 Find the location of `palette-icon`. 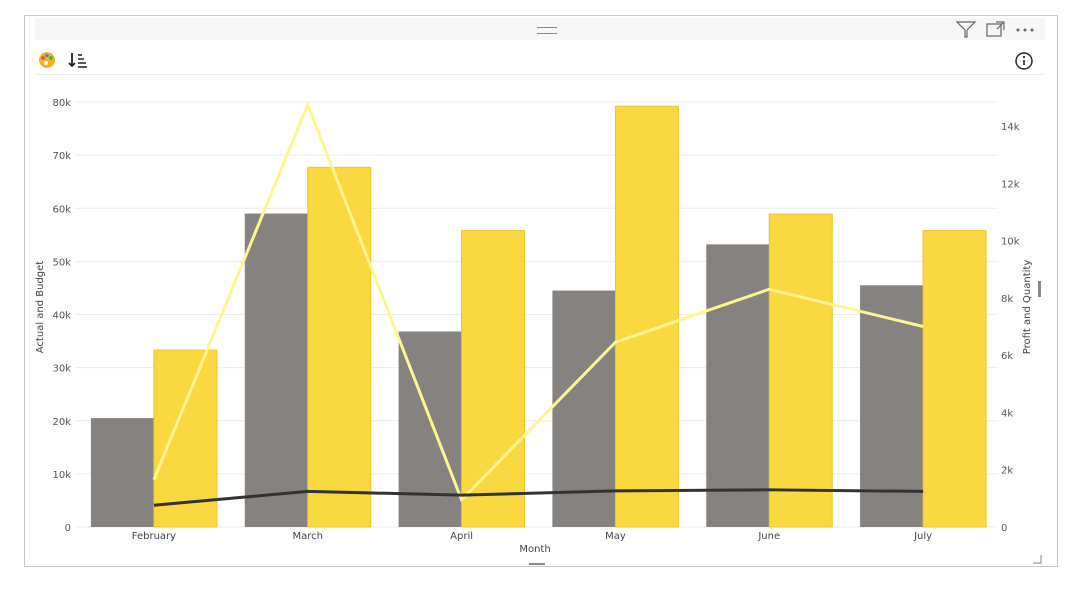

palette-icon is located at coordinates (47, 60).